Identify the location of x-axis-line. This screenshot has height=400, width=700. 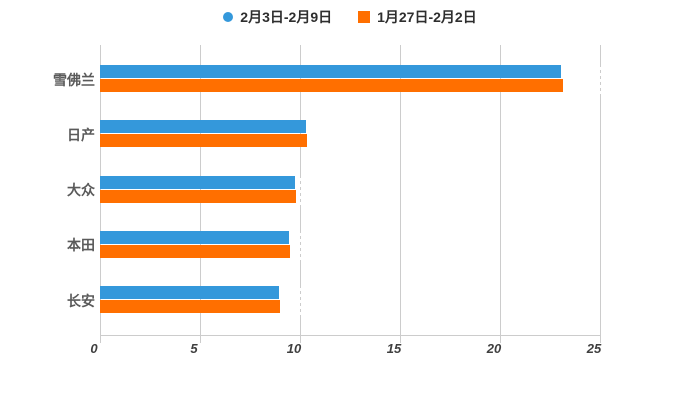
(350, 335).